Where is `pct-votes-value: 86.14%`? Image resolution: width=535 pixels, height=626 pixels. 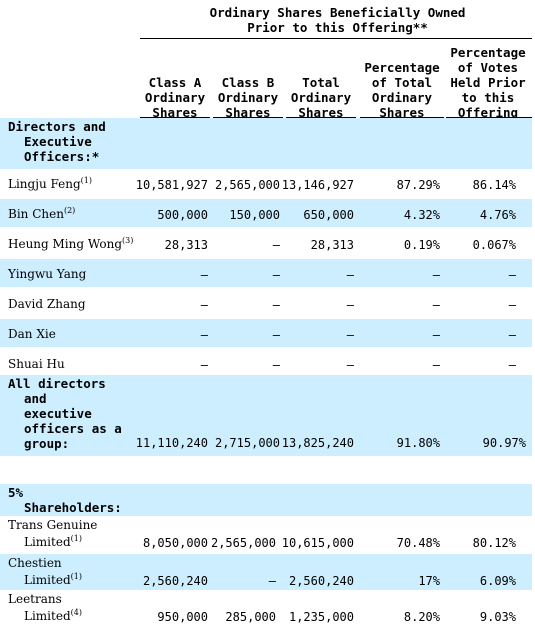 pct-votes-value: 86.14% is located at coordinates (494, 185).